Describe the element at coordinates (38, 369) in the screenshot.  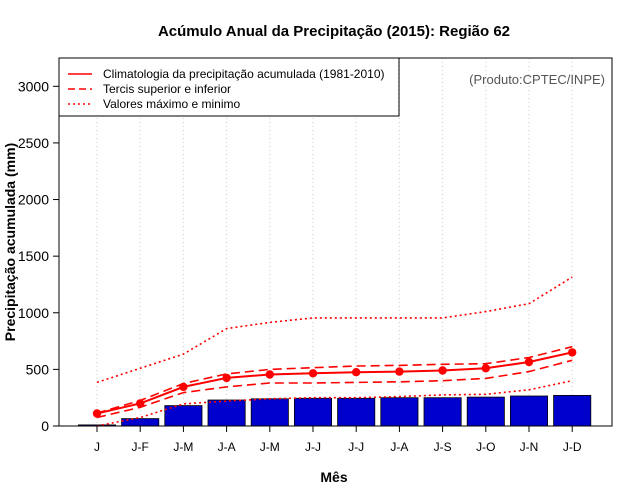
I see `y-tick-label: 500` at that location.